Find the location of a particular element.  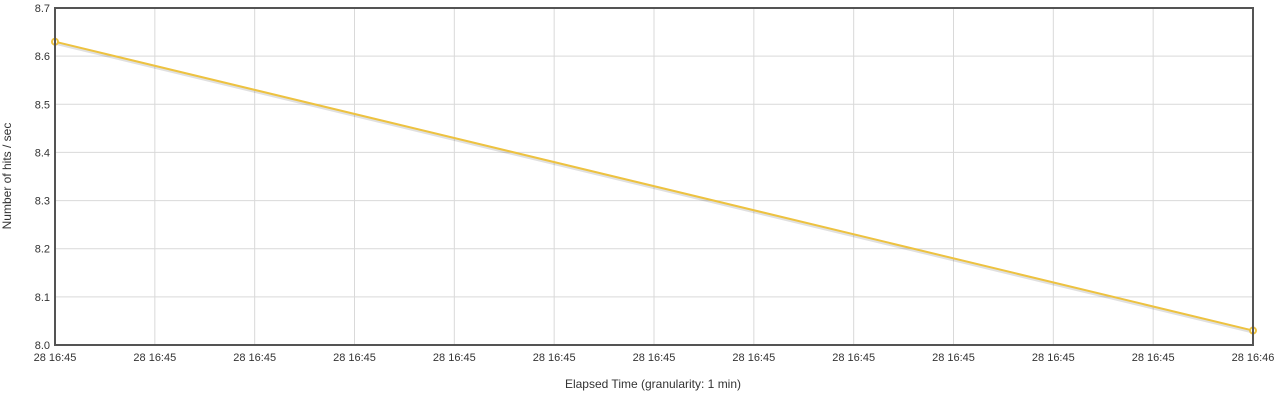

y-tick-label: 8.4 is located at coordinates (42, 153).